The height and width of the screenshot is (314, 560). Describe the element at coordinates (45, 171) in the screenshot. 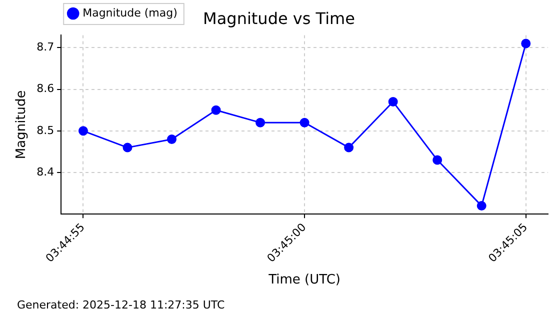

I see `y-tick-label: 8.4` at that location.